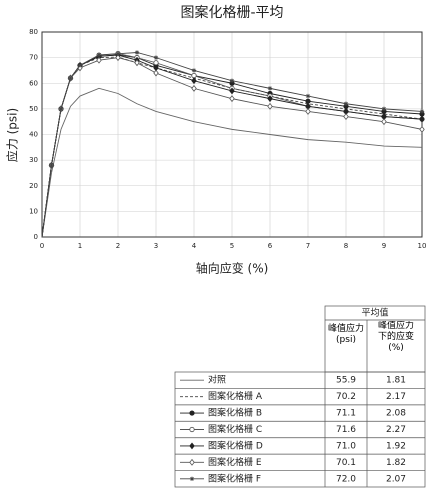 Image resolution: width=430 pixels, height=491 pixels. What do you see at coordinates (384, 246) in the screenshot?
I see `x-tick-label: 9` at bounding box center [384, 246].